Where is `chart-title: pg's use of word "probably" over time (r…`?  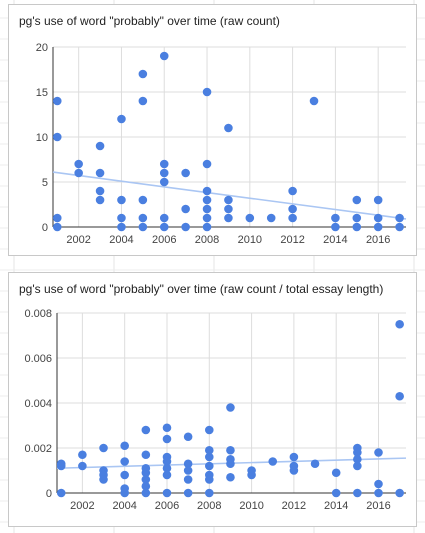
chart-title: pg's use of word "probably" over time (r… is located at coordinates (149, 21).